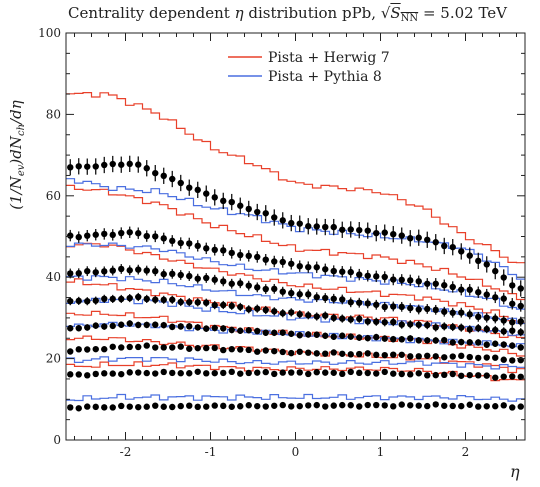 The height and width of the screenshot is (487, 540). Describe the element at coordinates (329, 58) in the screenshot. I see `legend-label: Pista + Herwig 7` at that location.